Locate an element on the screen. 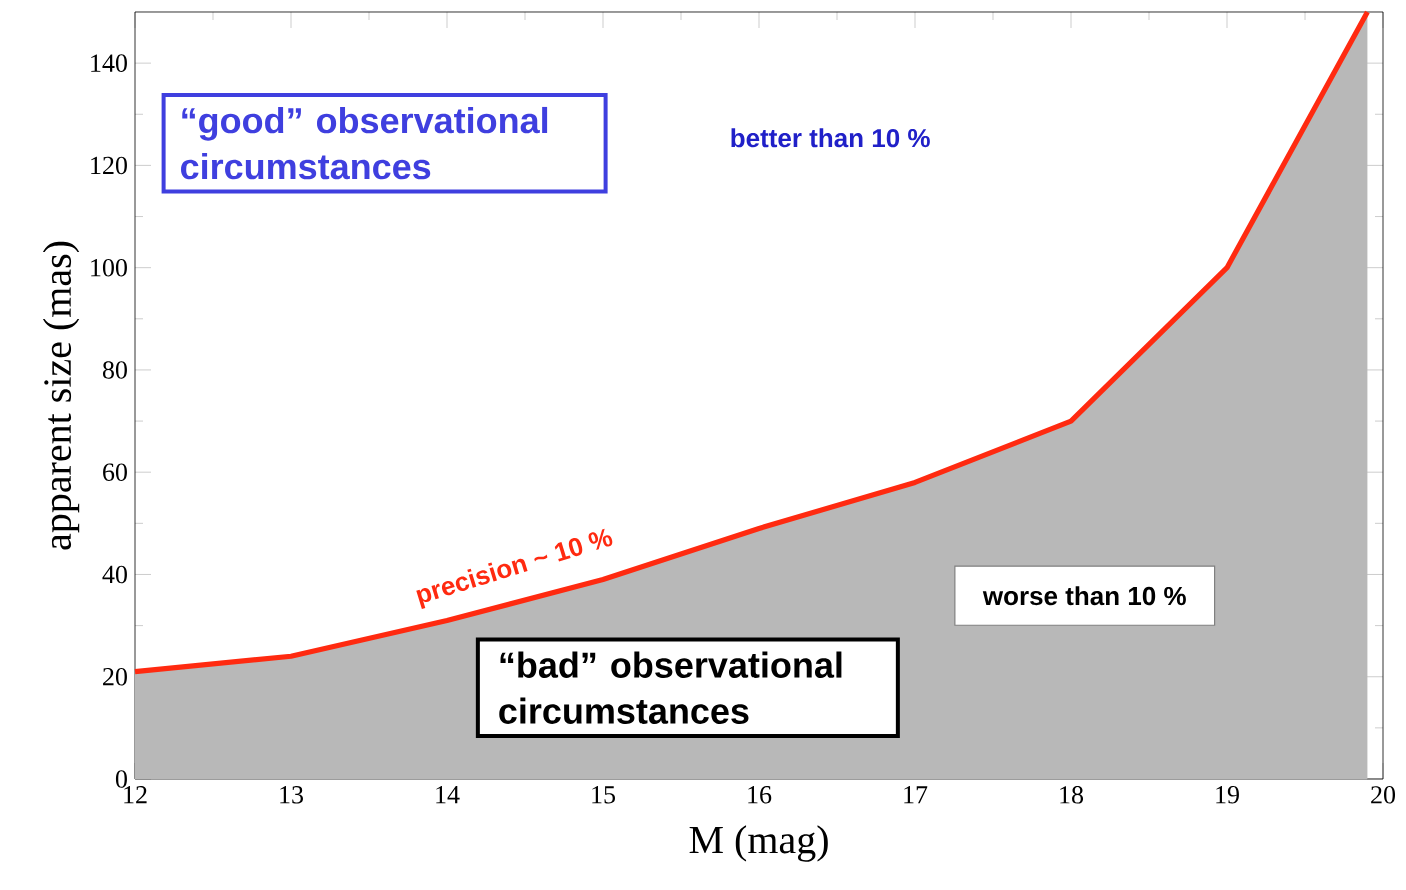  y-tick-label: 100 is located at coordinates (109, 267).